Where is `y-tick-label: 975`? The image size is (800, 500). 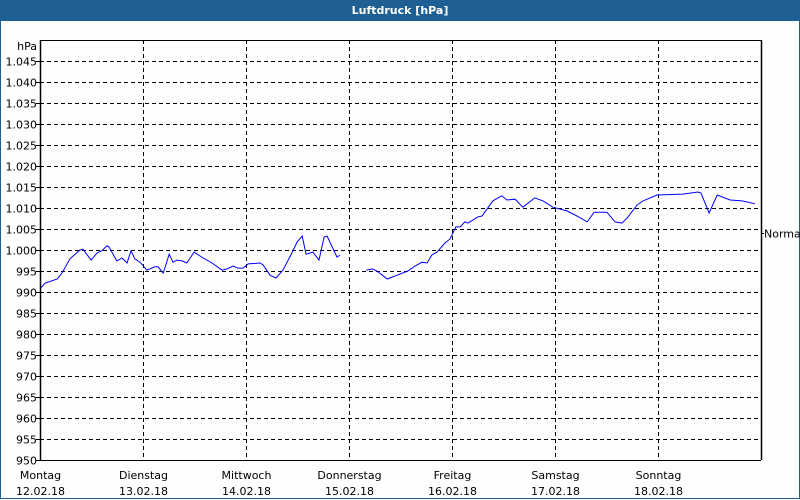 y-tick-label: 975 is located at coordinates (26, 356).